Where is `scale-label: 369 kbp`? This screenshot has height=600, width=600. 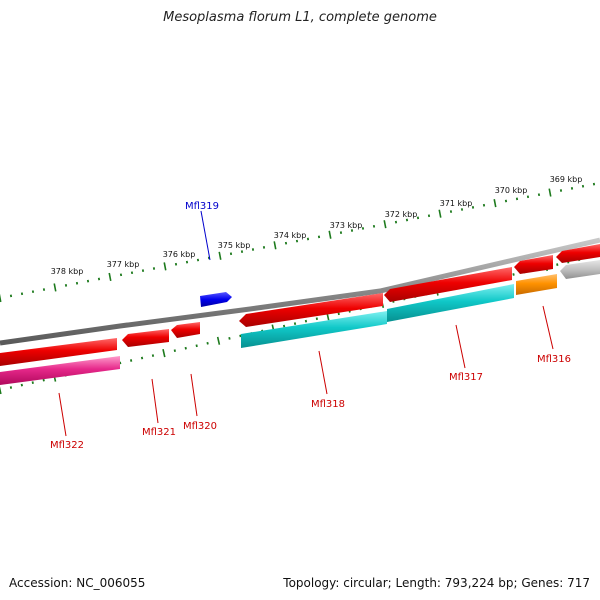 scale-label: 369 kbp is located at coordinates (566, 179).